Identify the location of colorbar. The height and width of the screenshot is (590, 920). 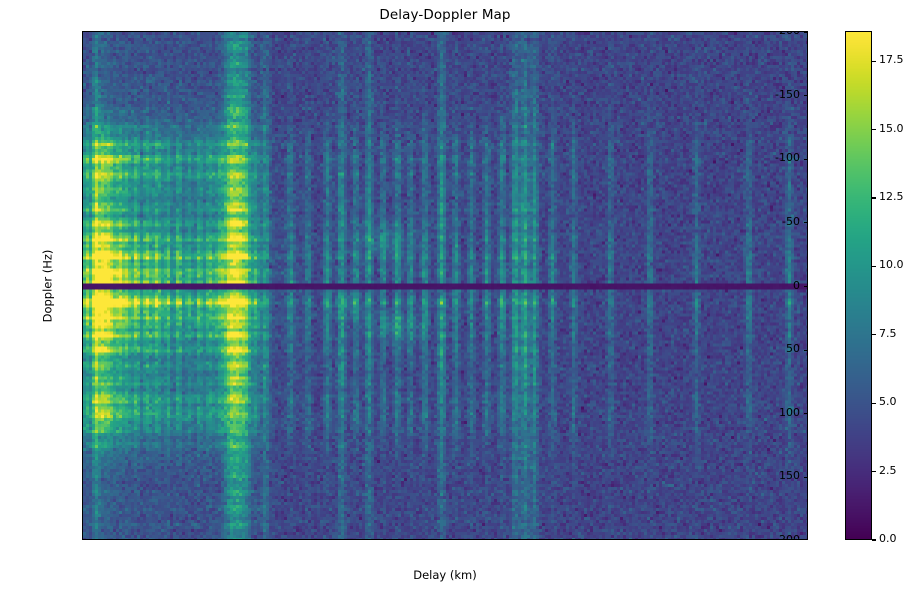
(858, 285).